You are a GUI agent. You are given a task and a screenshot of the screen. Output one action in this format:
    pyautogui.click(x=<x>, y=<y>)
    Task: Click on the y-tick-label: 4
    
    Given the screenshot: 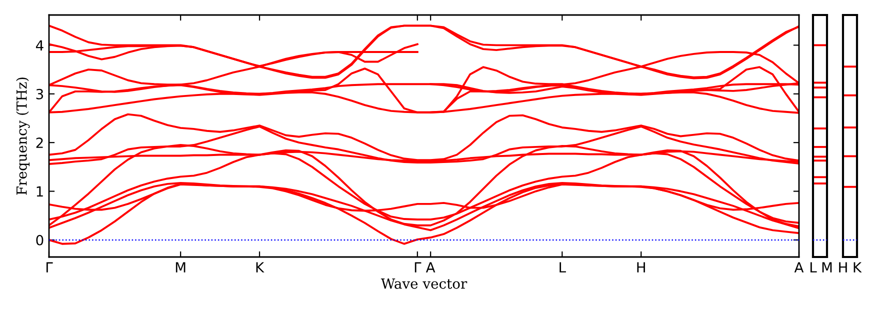 What is the action you would take?
    pyautogui.click(x=40, y=45)
    